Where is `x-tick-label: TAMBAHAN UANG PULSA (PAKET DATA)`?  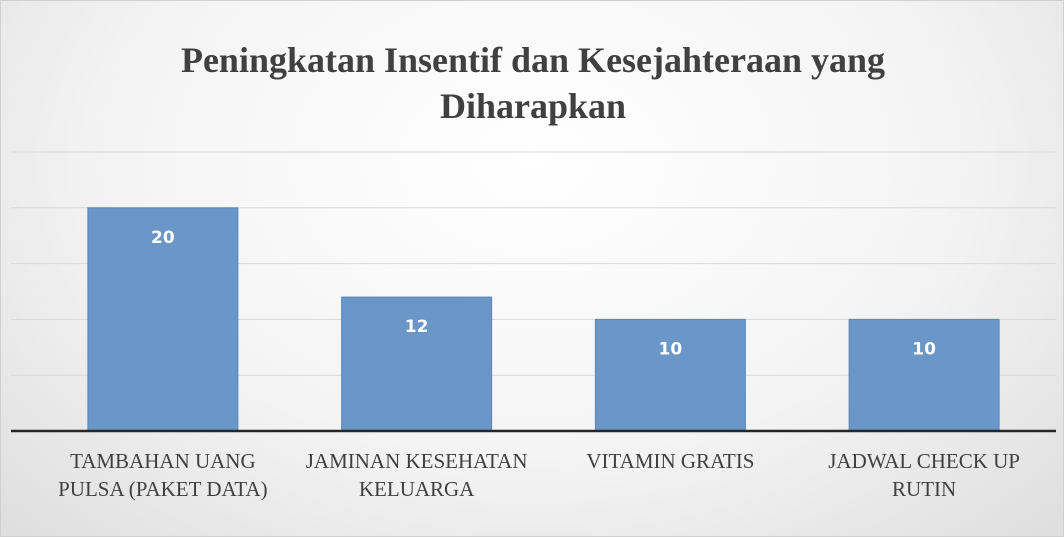
x-tick-label: TAMBAHAN UANG PULSA (PAKET DATA) is located at coordinates (163, 475).